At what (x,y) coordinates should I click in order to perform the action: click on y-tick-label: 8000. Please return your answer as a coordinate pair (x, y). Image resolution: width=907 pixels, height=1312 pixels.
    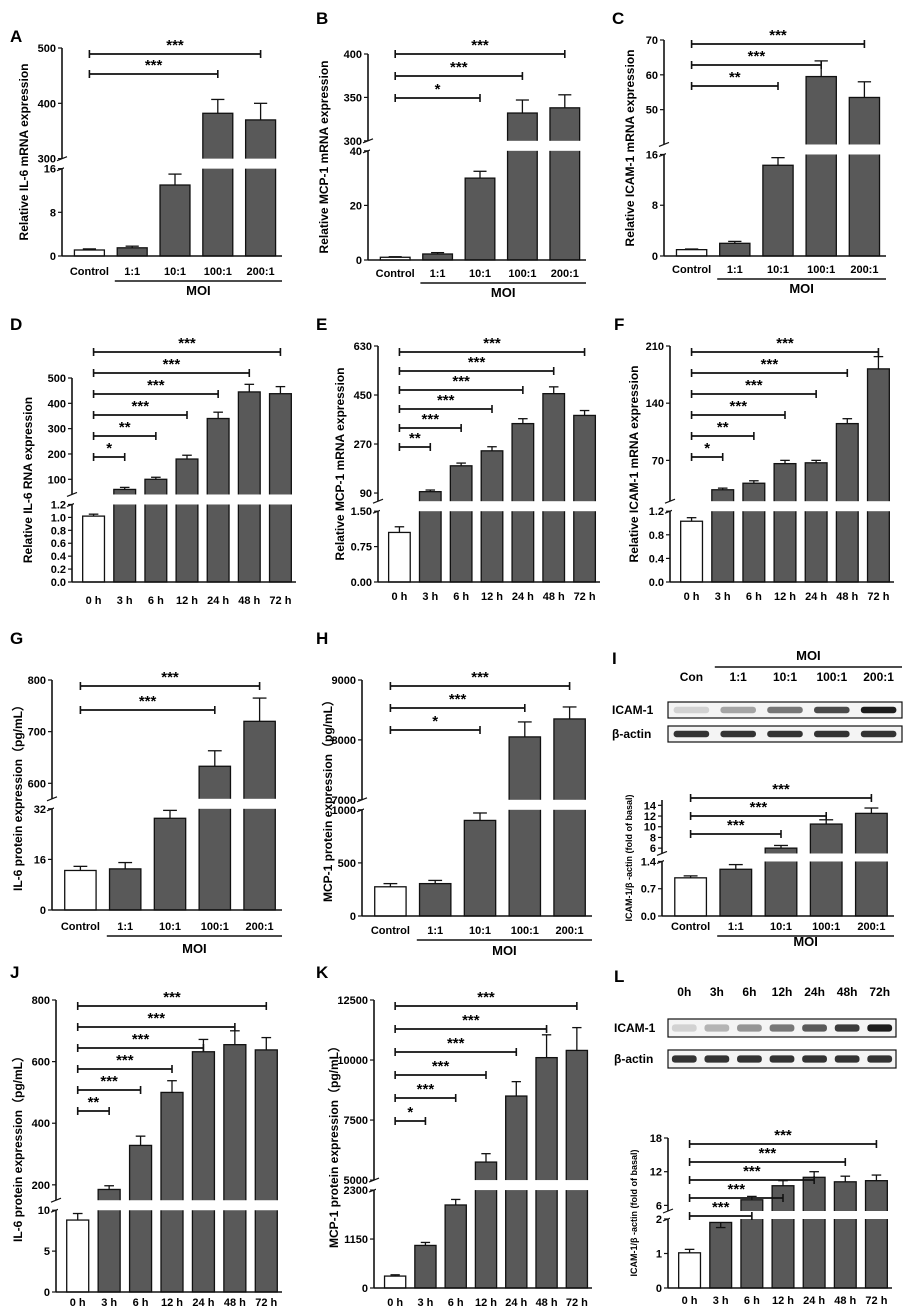
    Looking at the image, I should click on (344, 741).